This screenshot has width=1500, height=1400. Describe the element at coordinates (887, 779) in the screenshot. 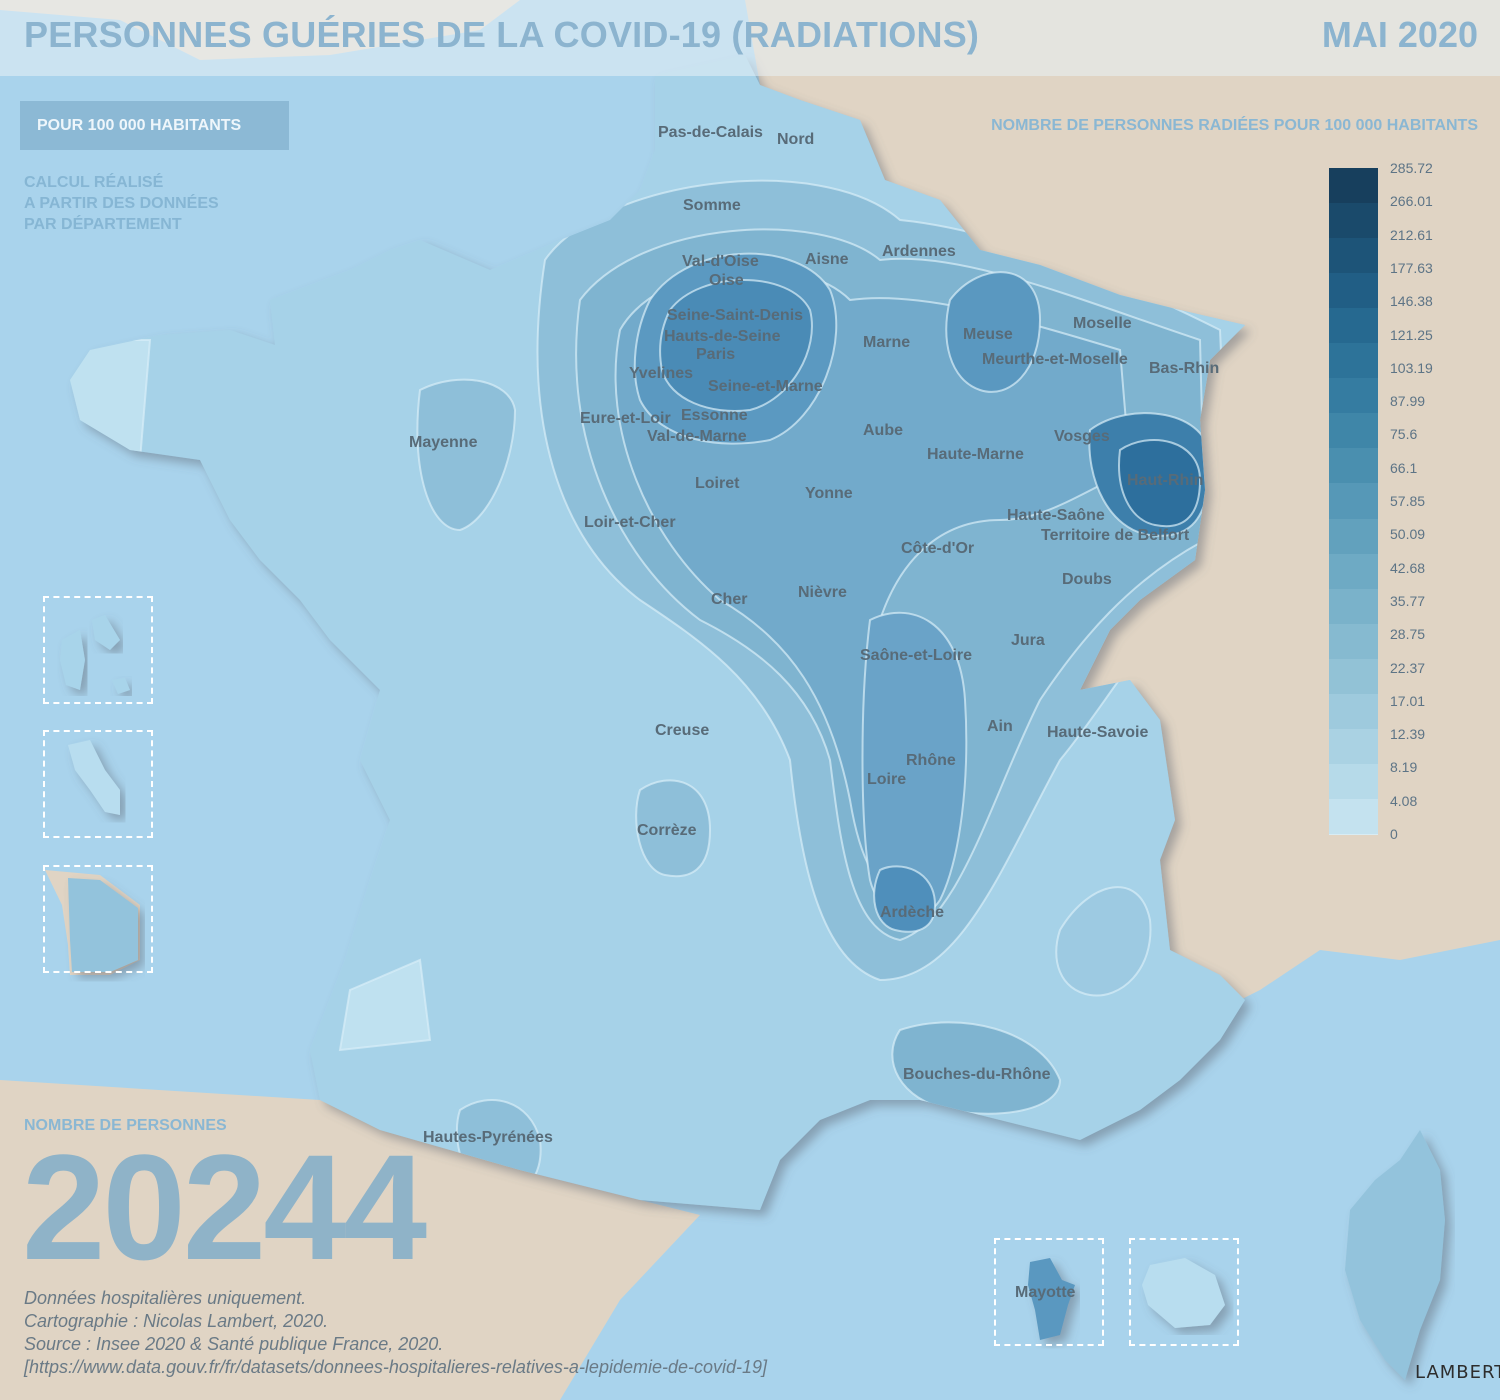

I see `department-label: Loire` at that location.